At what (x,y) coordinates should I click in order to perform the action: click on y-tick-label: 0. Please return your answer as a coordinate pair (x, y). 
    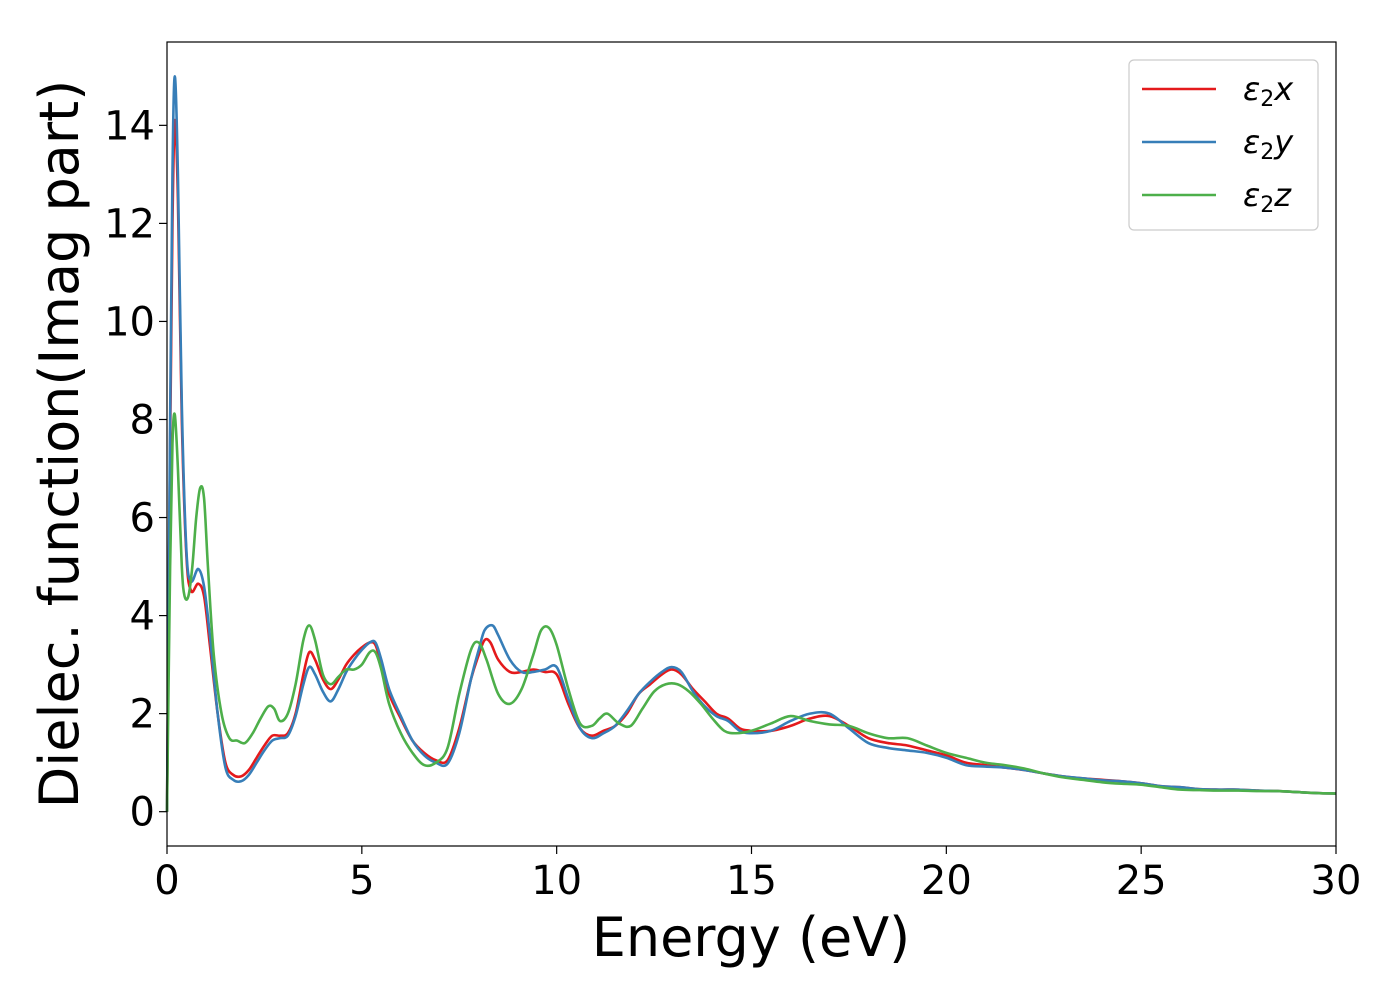
    Looking at the image, I should click on (142, 813).